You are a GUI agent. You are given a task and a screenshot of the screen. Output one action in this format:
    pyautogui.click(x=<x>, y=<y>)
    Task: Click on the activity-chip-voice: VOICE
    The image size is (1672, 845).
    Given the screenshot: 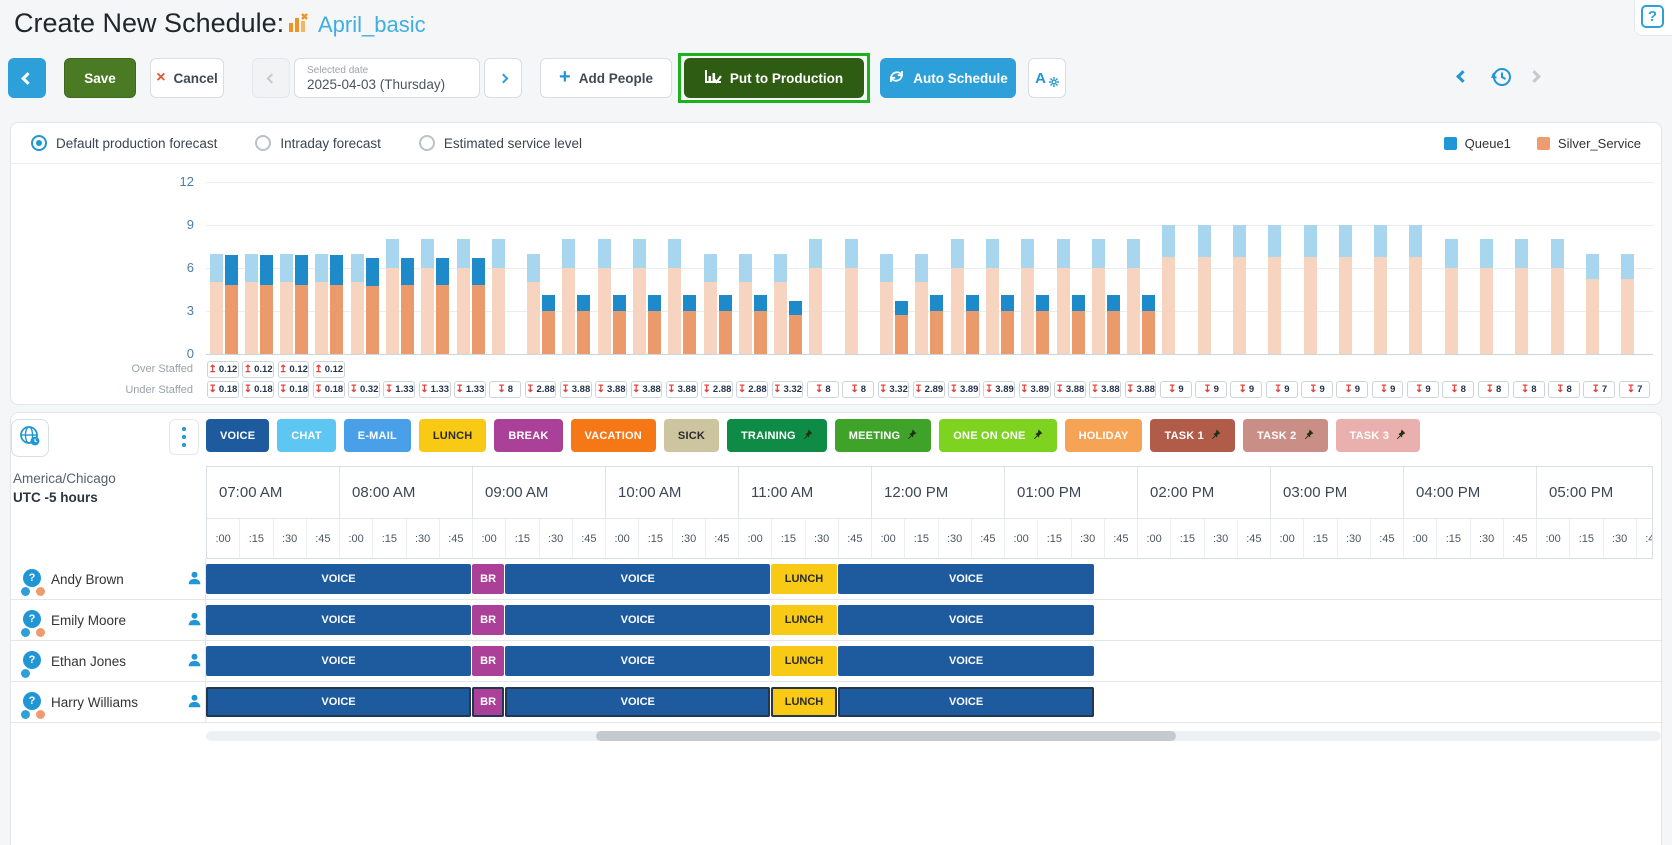 What is the action you would take?
    pyautogui.click(x=238, y=435)
    